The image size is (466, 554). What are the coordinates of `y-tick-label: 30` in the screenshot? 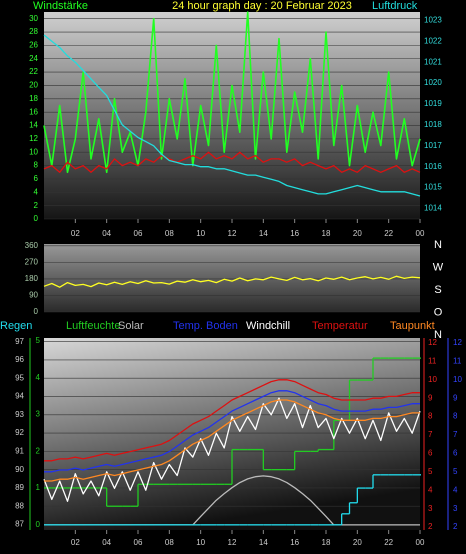 It's located at (33, 18).